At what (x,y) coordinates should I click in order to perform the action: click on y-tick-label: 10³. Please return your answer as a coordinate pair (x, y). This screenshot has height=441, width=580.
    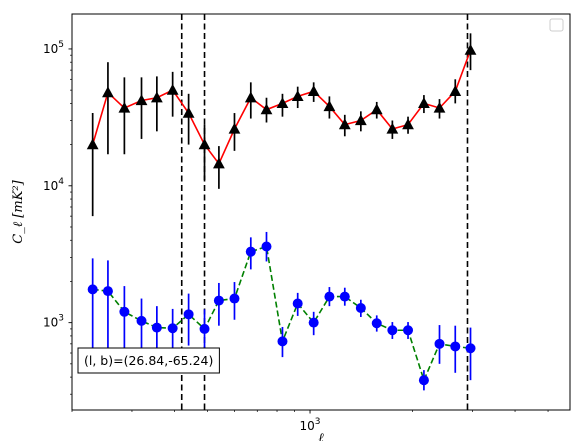
    Looking at the image, I should click on (53, 322).